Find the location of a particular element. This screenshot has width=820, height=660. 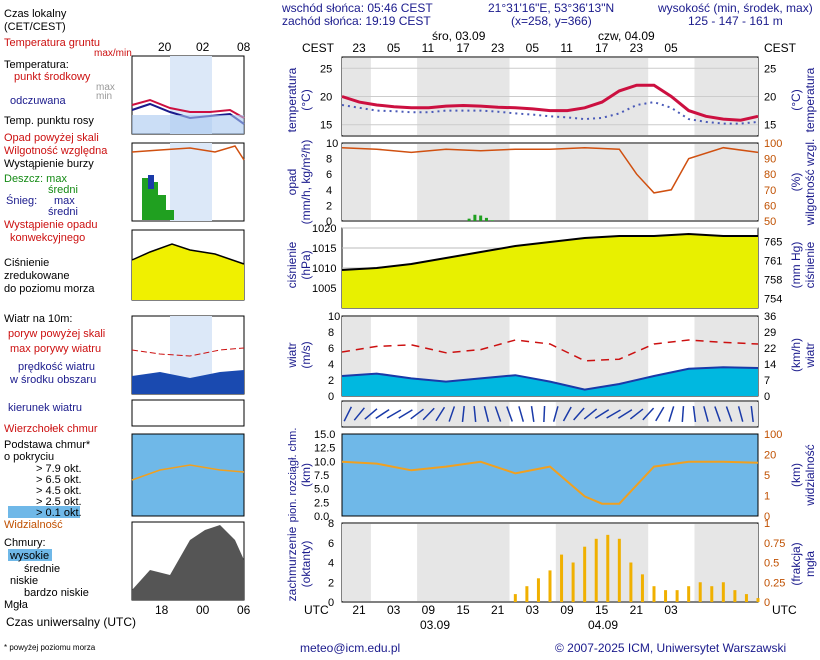

press-tick: 1020 is located at coordinates (324, 229).